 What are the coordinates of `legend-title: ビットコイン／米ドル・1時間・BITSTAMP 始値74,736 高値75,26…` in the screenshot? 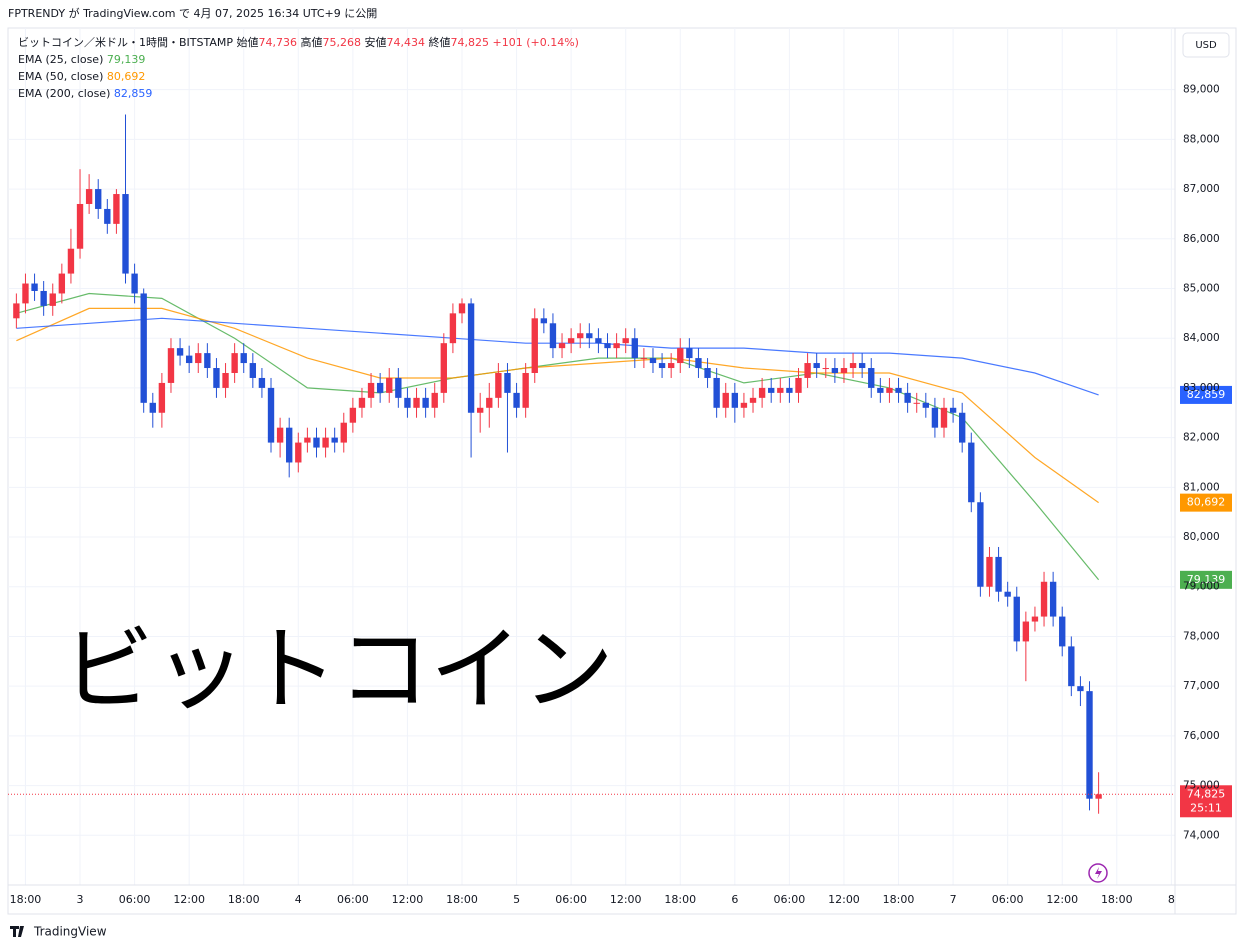 It's located at (298, 42).